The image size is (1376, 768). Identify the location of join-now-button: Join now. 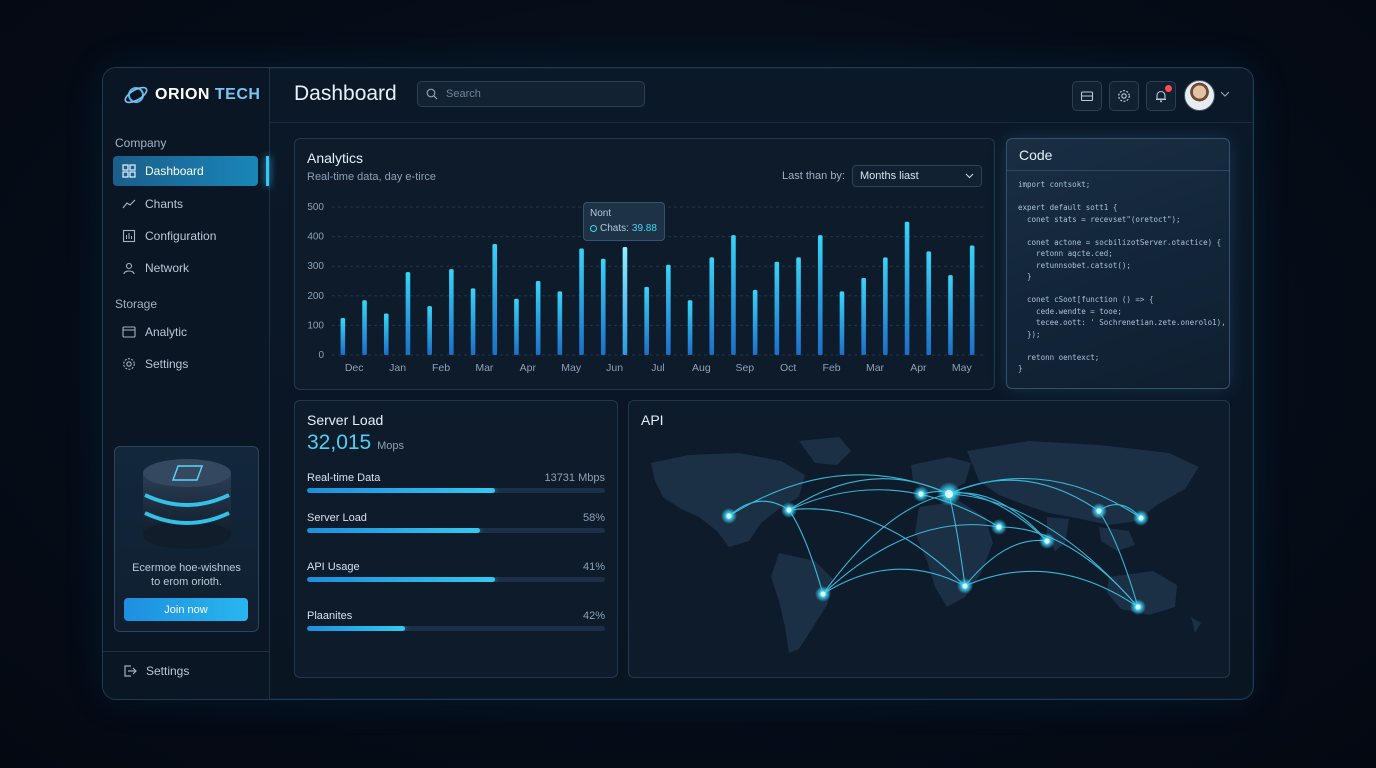
(186, 609).